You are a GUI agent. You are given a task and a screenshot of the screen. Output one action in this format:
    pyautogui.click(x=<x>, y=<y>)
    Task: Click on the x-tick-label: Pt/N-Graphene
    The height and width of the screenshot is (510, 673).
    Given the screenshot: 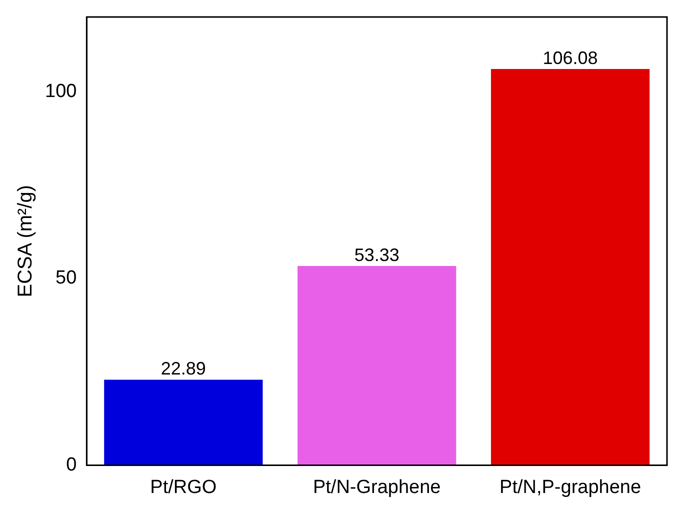 What is the action you would take?
    pyautogui.click(x=376, y=487)
    